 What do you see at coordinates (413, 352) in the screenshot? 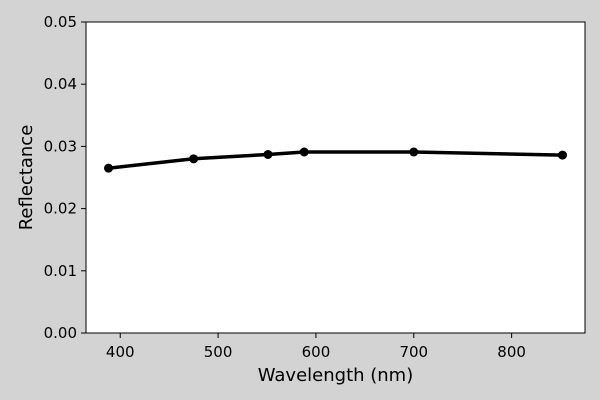
I see `x-tick-label: 700` at bounding box center [413, 352].